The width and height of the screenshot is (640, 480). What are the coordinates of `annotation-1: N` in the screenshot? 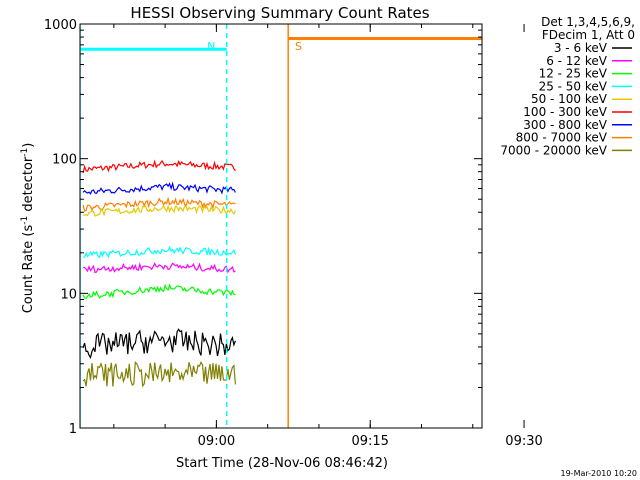 It's located at (211, 46).